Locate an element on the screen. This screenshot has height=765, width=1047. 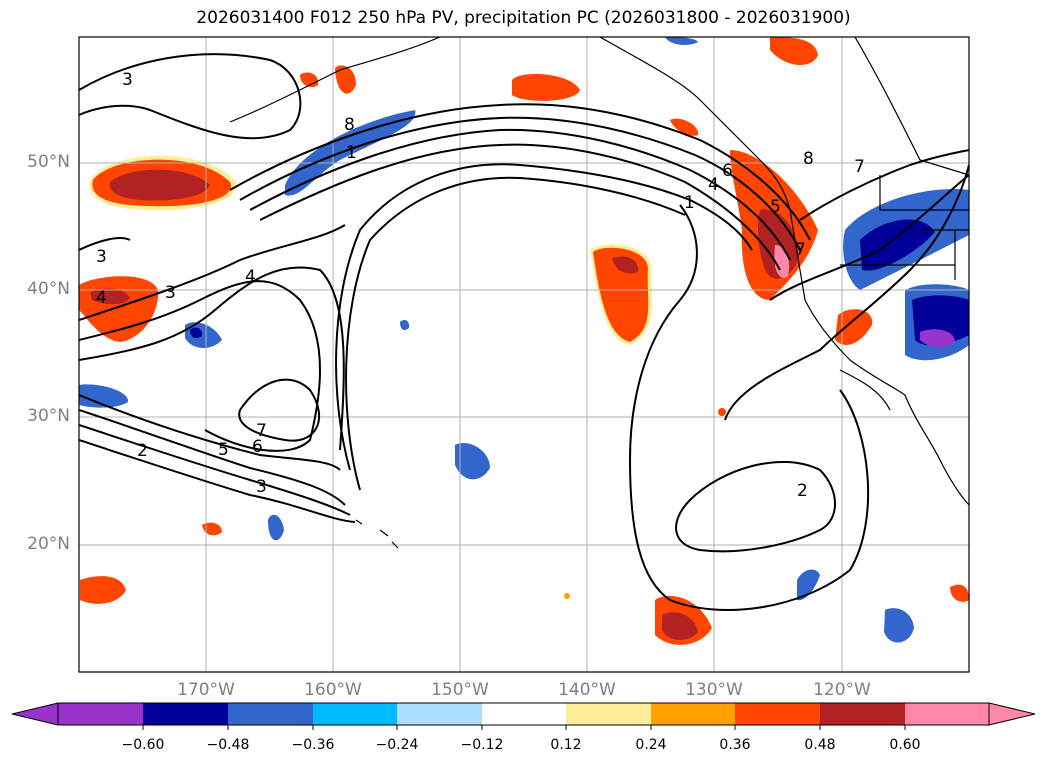
colorbar-tick-label: −0.48 is located at coordinates (228, 745).